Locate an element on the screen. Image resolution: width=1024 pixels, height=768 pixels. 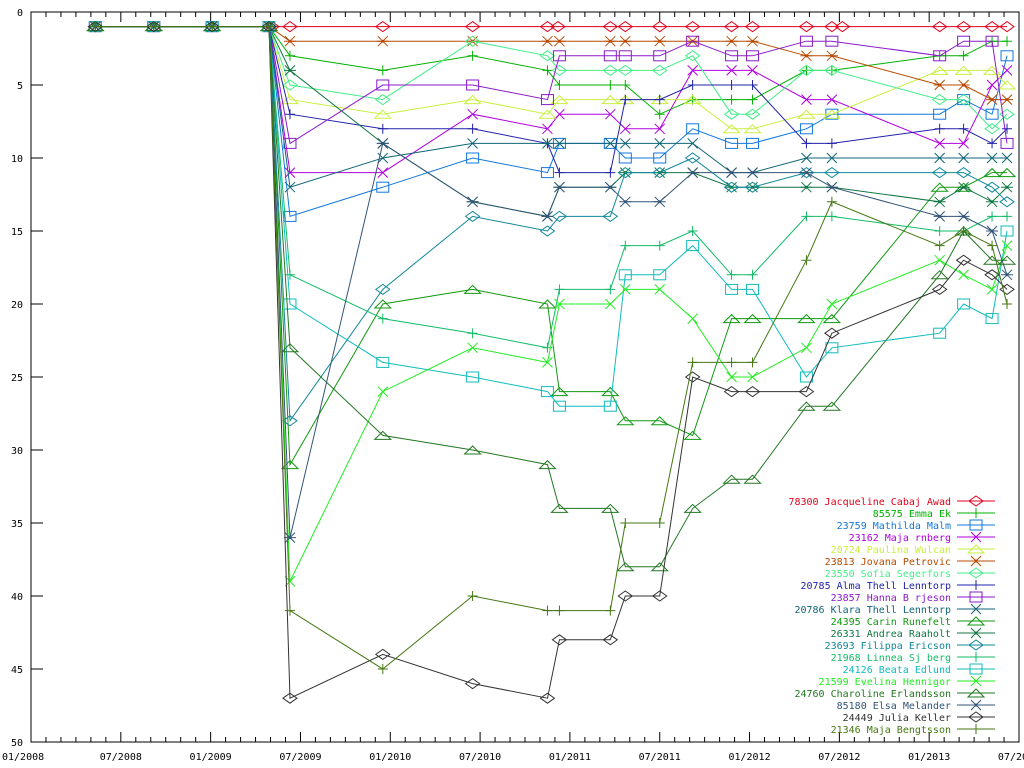
legend-item: 24126 Beata Edlund is located at coordinates (919, 669).